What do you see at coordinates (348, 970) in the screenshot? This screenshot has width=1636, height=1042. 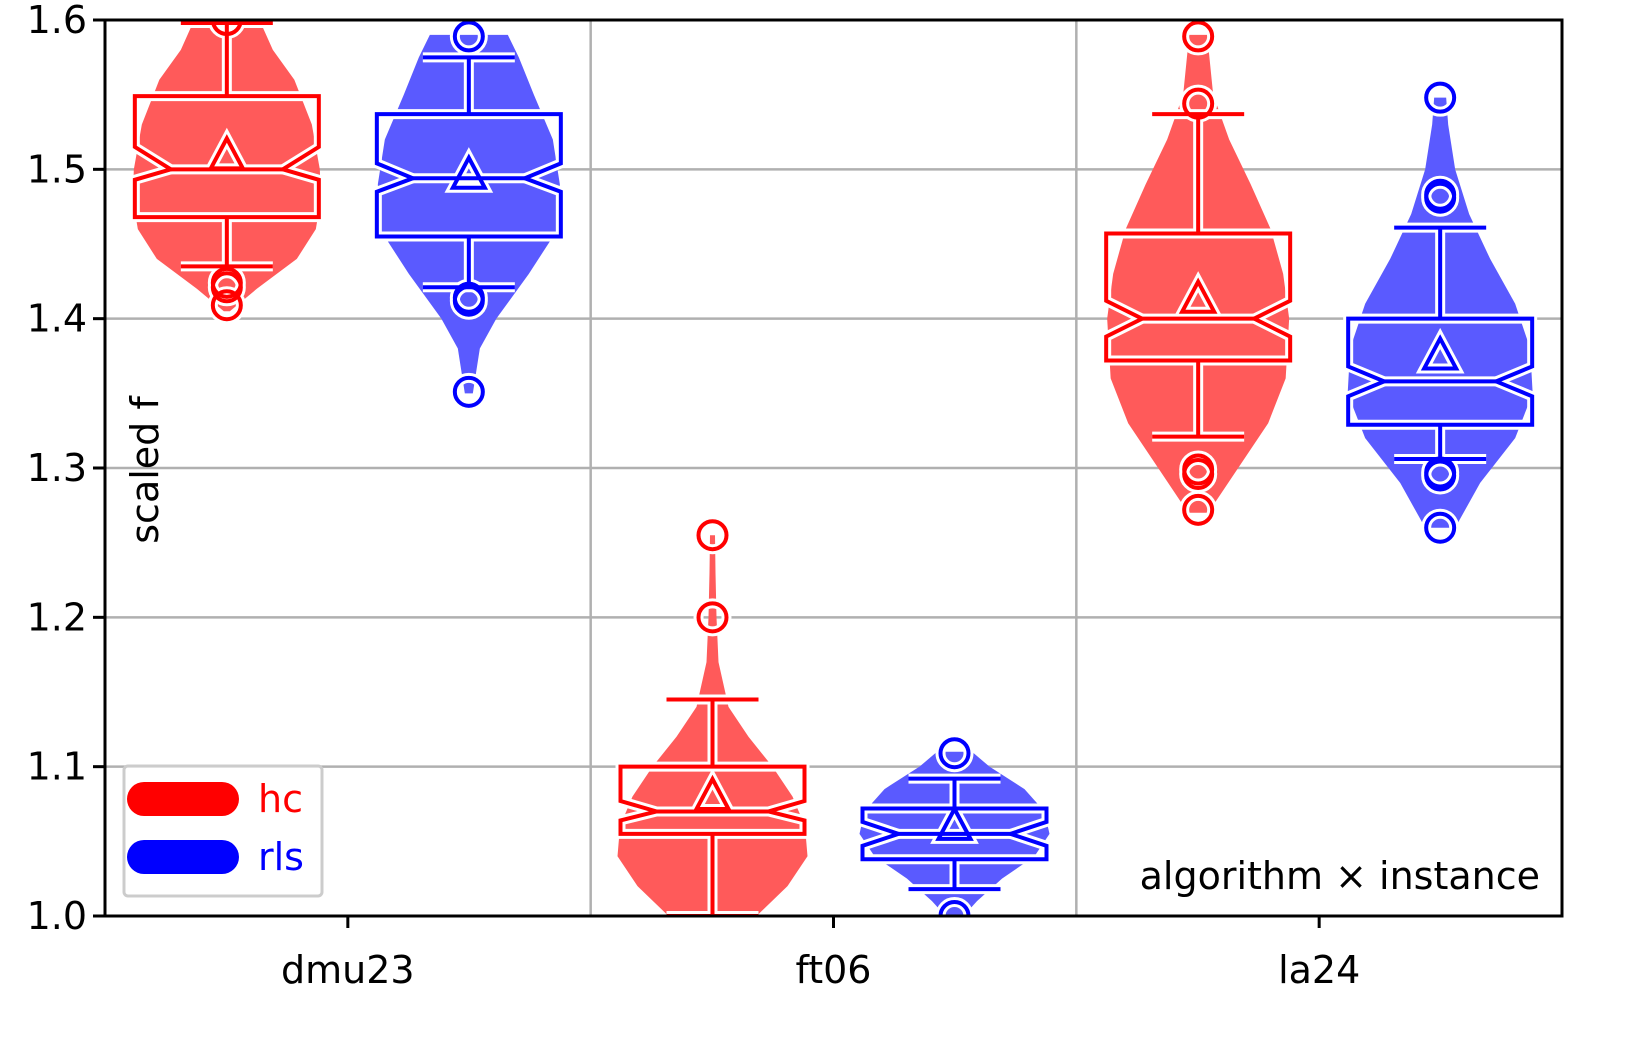 I see `x-tick-label-dmu23: dmu23` at bounding box center [348, 970].